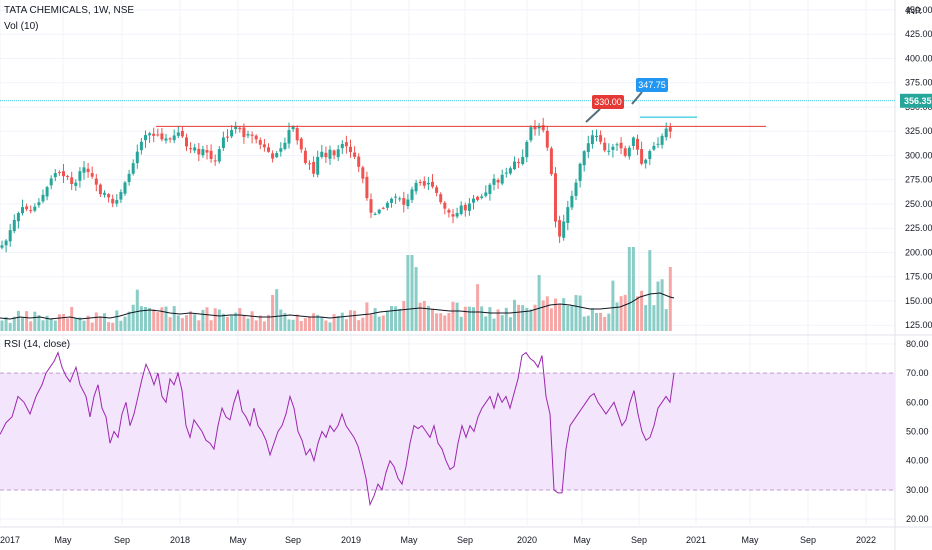 This screenshot has width=932, height=550. Describe the element at coordinates (21, 26) in the screenshot. I see `volume-legend: Vol (10)` at that location.